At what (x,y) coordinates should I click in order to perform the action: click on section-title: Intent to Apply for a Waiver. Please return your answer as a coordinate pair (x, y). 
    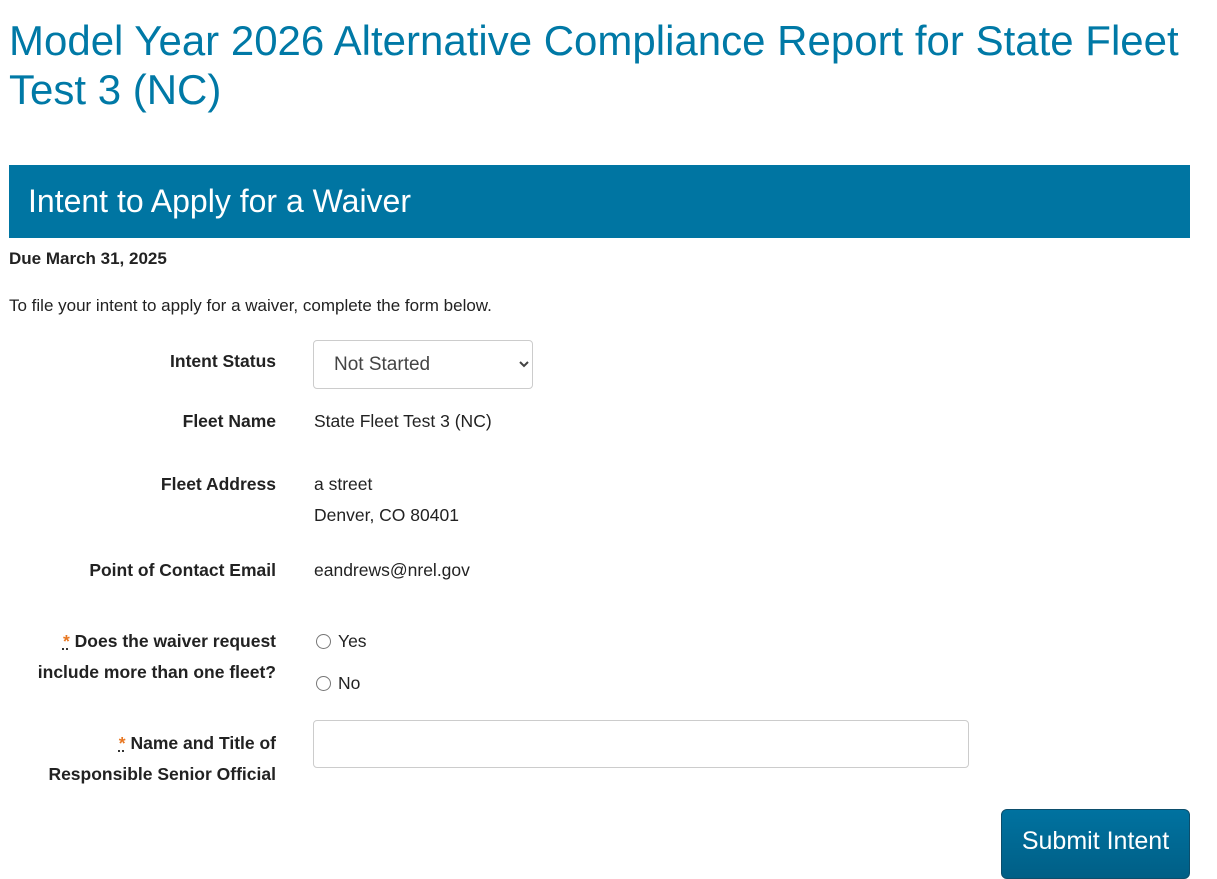
    Looking at the image, I should click on (219, 201).